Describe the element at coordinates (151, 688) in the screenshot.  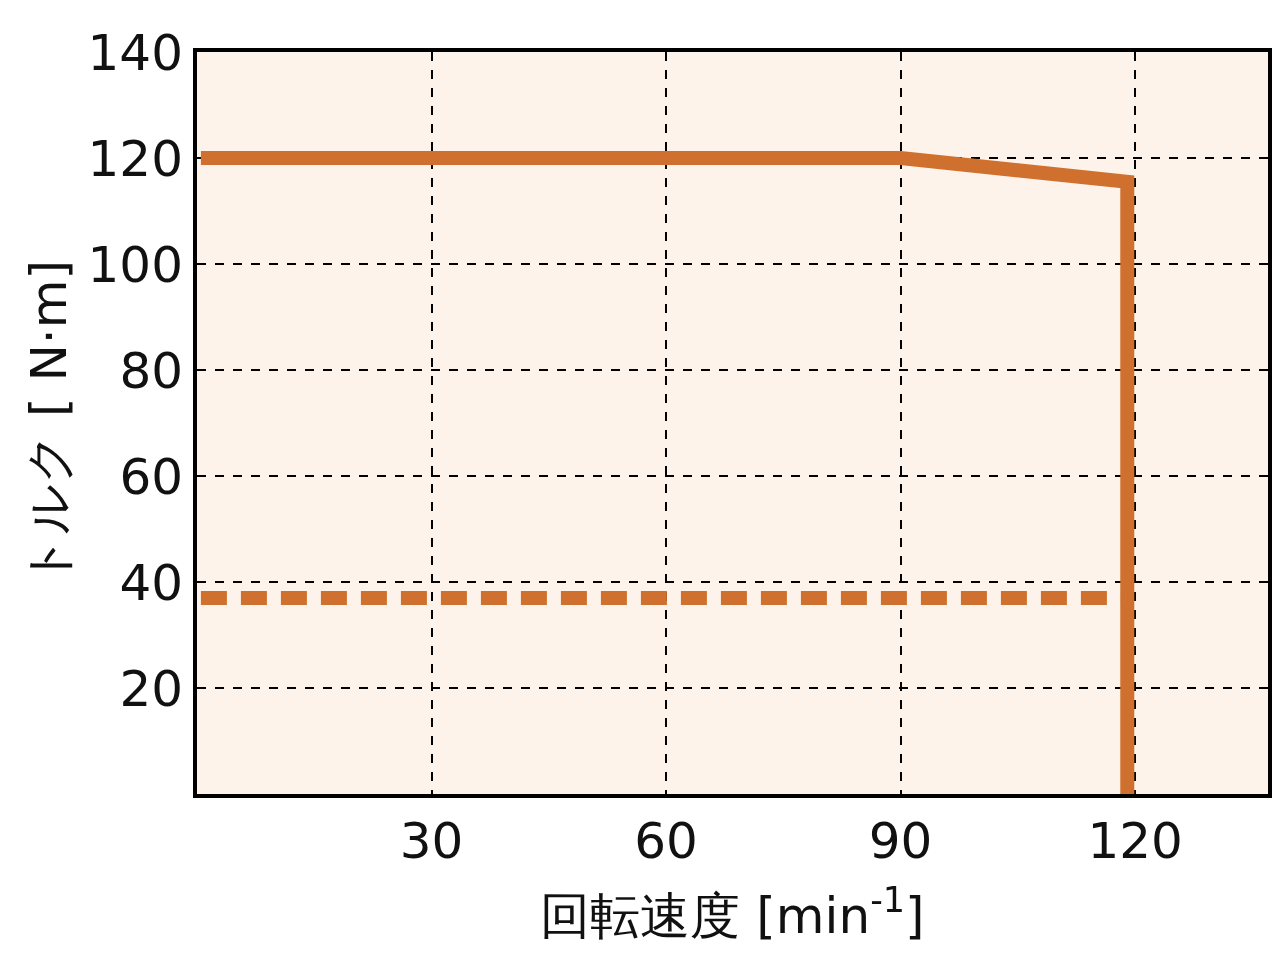
I see `y-tick-label: 20` at that location.